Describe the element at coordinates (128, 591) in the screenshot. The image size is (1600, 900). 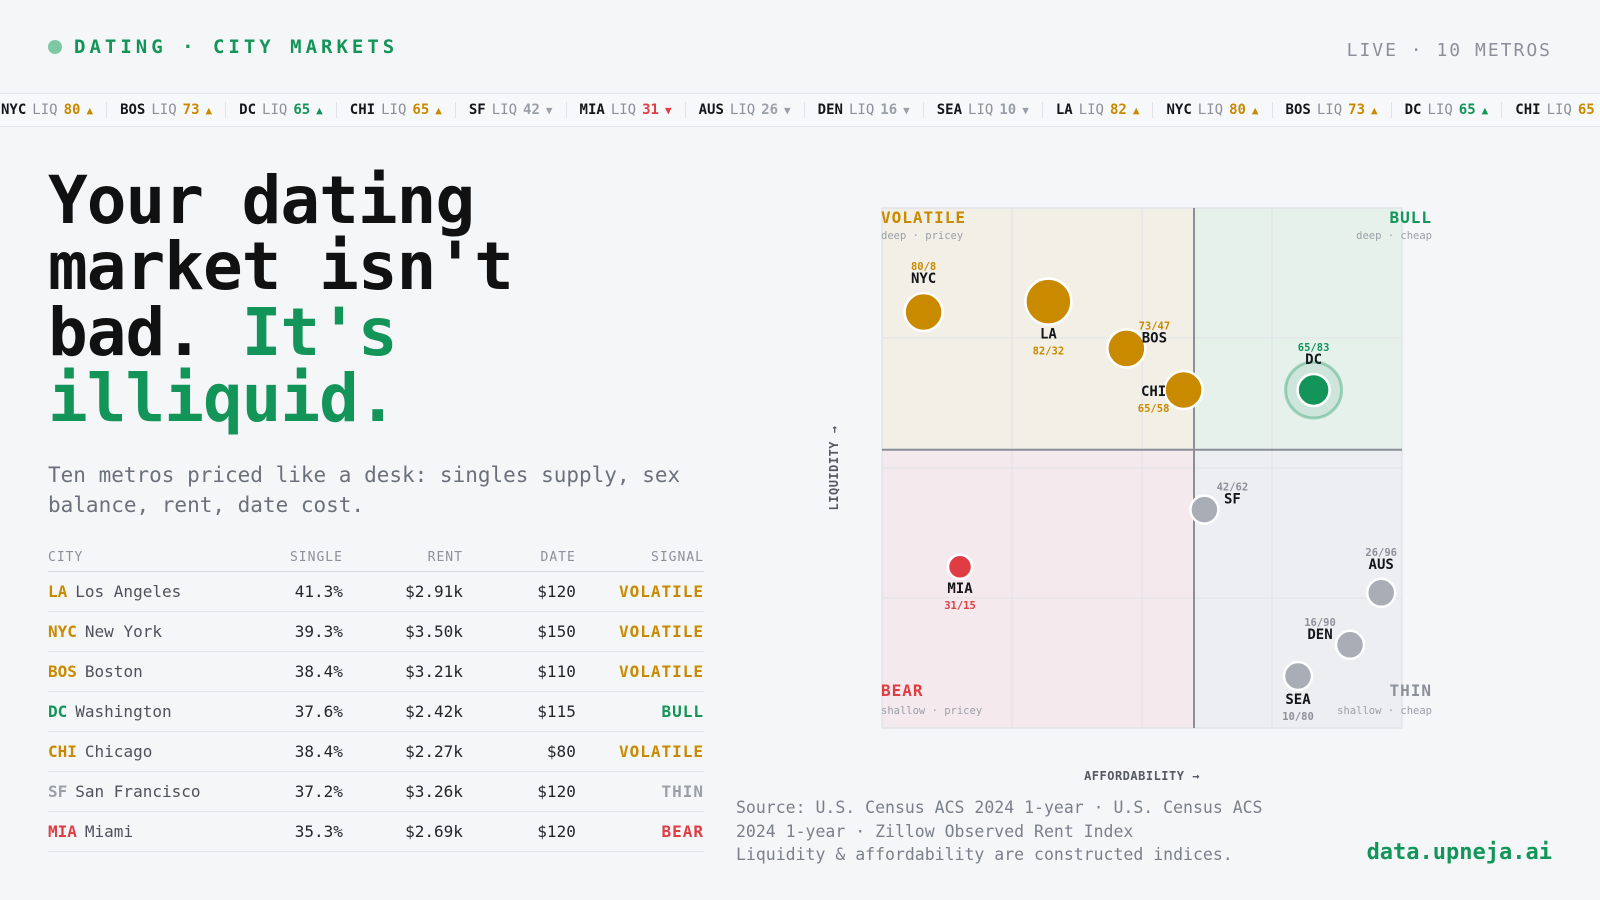
I see `city-name: Los Angeles` at that location.